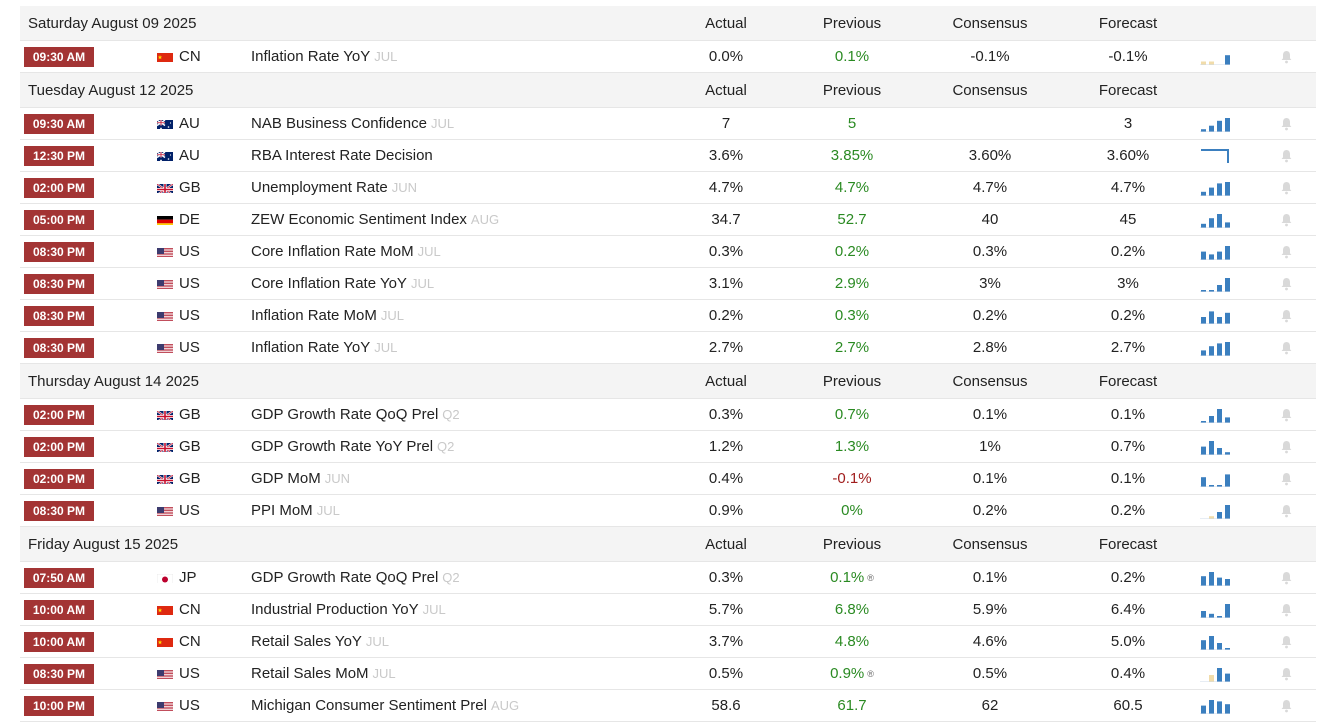 Image resolution: width=1336 pixels, height=722 pixels. What do you see at coordinates (282, 510) in the screenshot?
I see `event-name: PPI MoM` at bounding box center [282, 510].